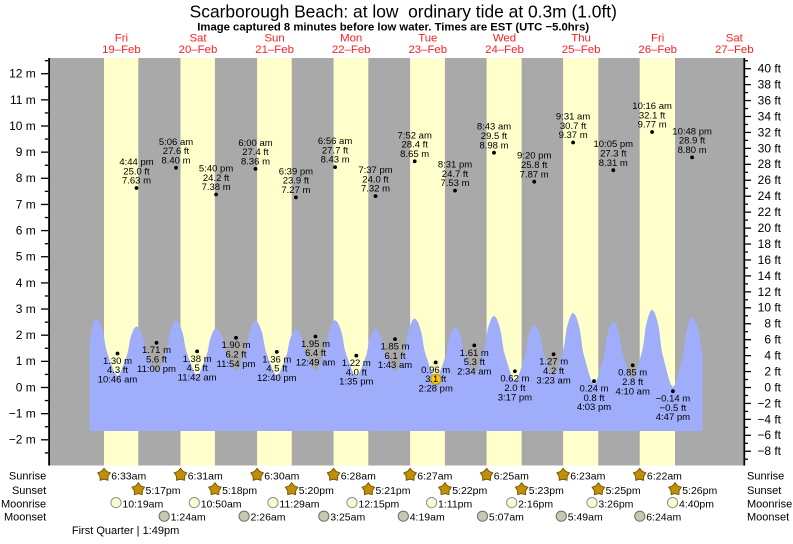 Image resolution: width=793 pixels, height=544 pixels. Describe the element at coordinates (117, 361) in the screenshot. I see `svg-text: 1.30 m` at that location.